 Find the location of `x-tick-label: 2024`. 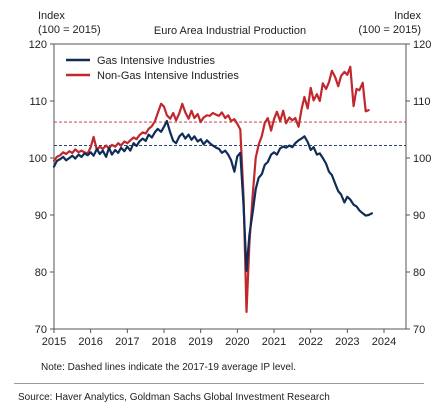

x-tick-label: 2024 is located at coordinates (384, 342).